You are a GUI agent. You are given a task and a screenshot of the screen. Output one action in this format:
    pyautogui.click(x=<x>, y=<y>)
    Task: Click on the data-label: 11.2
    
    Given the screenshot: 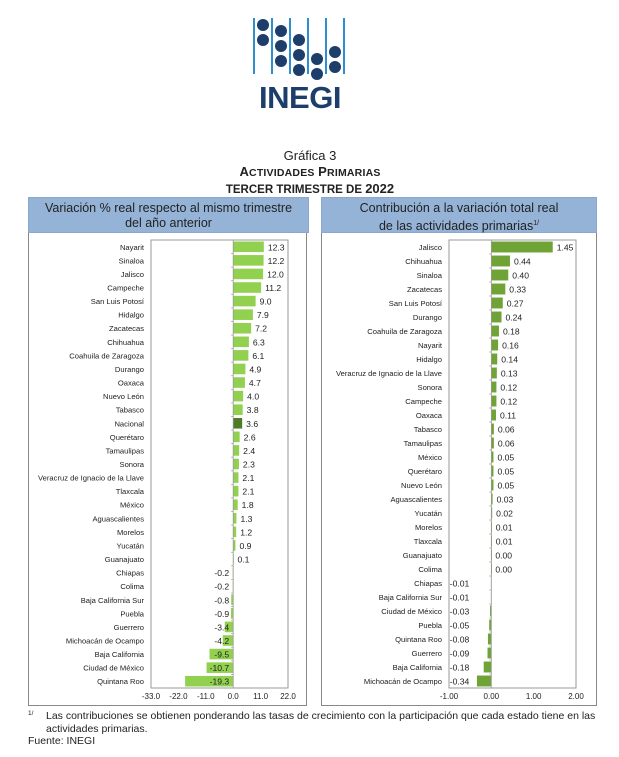 What is the action you would take?
    pyautogui.click(x=273, y=288)
    